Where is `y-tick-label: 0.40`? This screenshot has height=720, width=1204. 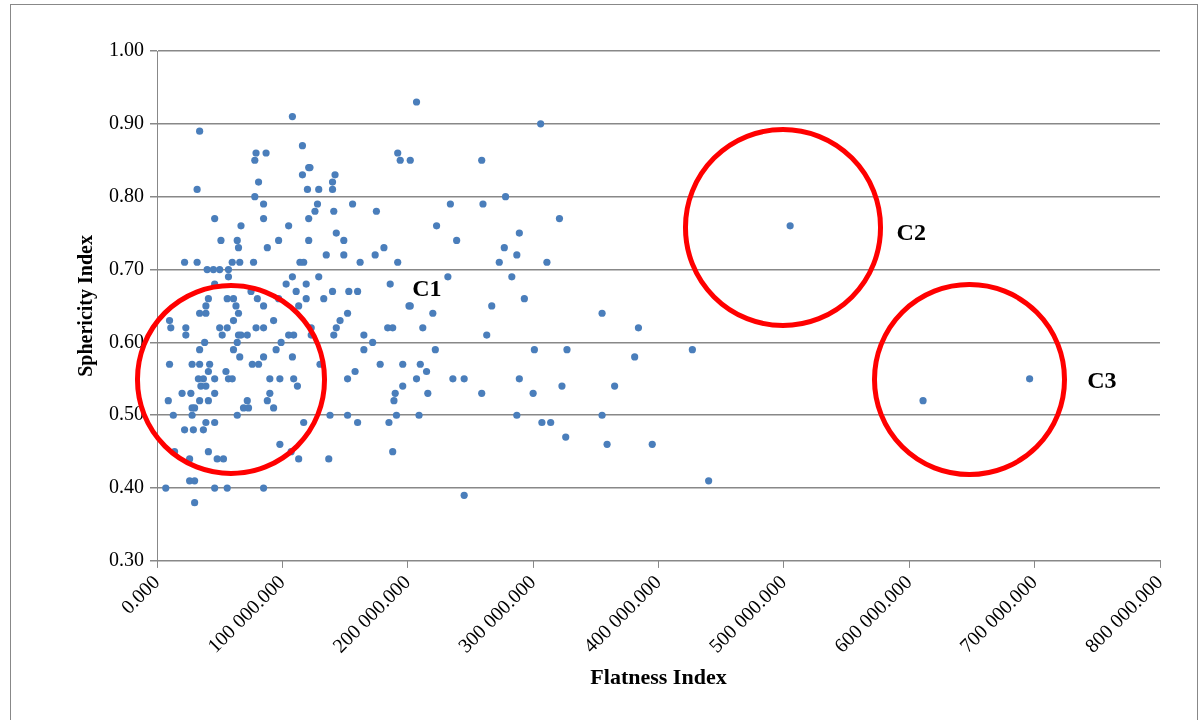
y-tick-label: 0.40 is located at coordinates (126, 486).